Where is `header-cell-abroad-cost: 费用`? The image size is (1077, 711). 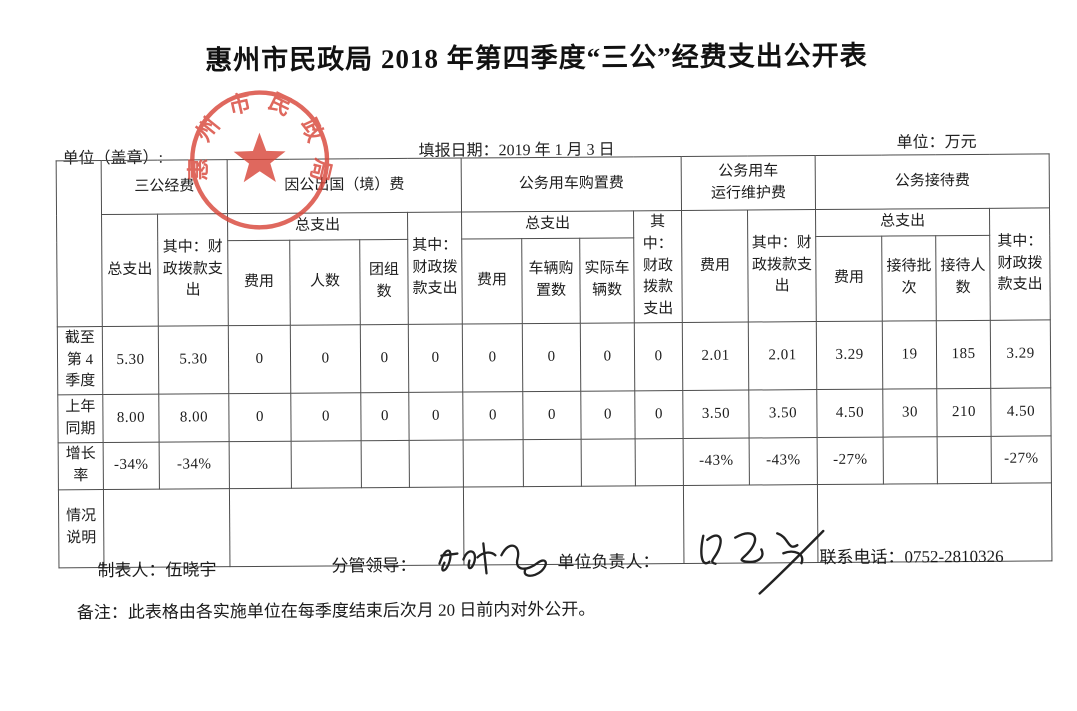 header-cell-abroad-cost: 费用 is located at coordinates (259, 283).